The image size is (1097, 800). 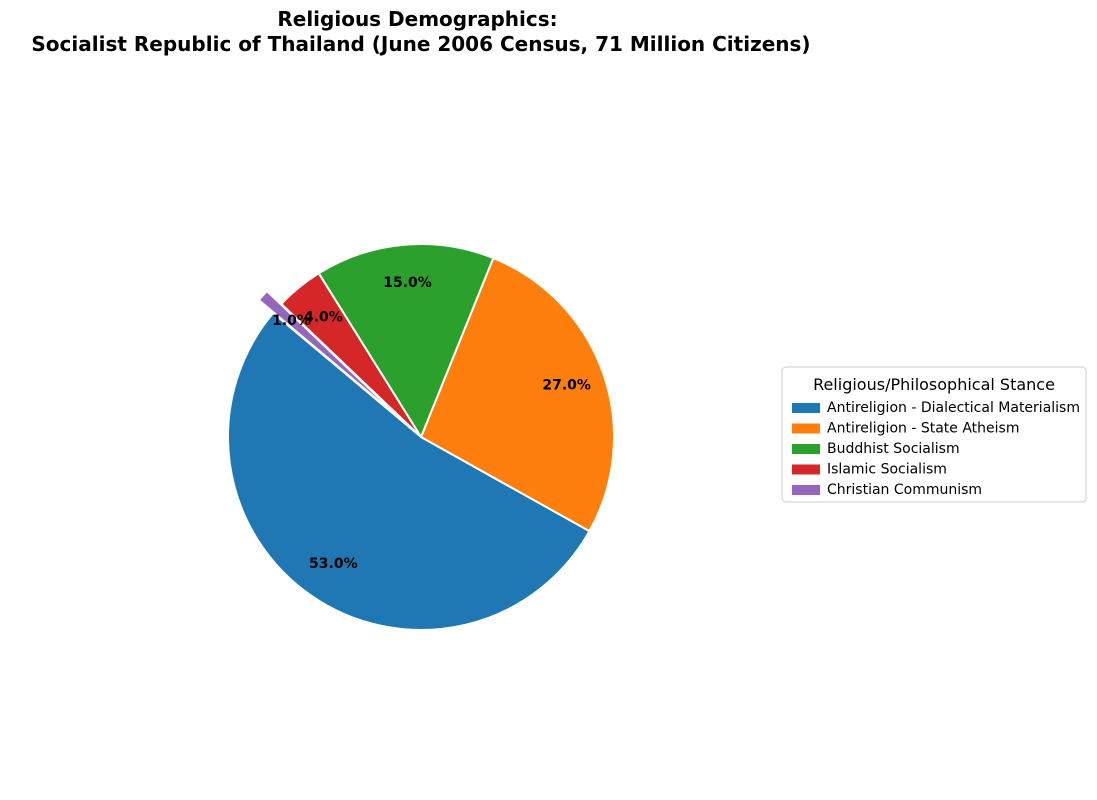 What do you see at coordinates (923, 429) in the screenshot?
I see `legend-label: Antireligion - State Atheism` at bounding box center [923, 429].